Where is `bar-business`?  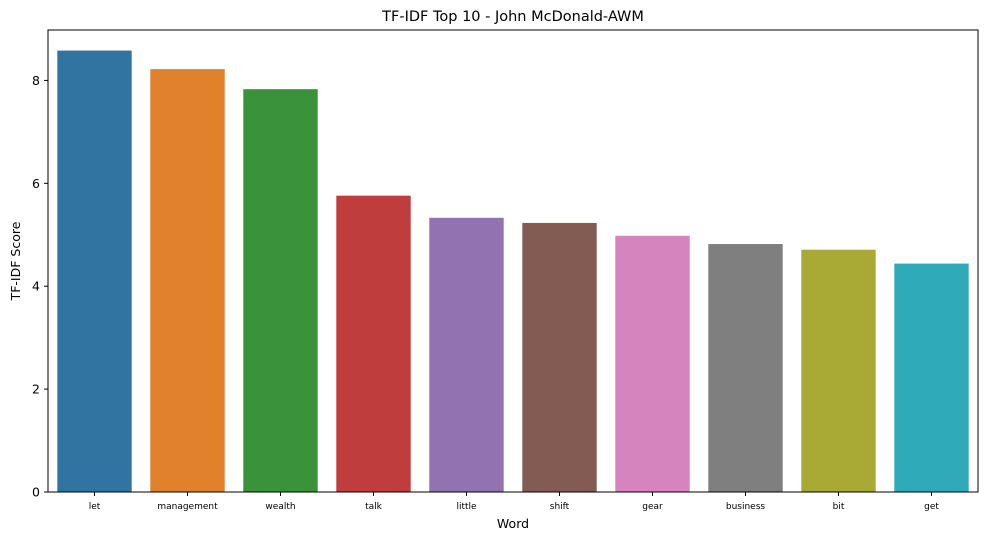 bar-business is located at coordinates (745, 368).